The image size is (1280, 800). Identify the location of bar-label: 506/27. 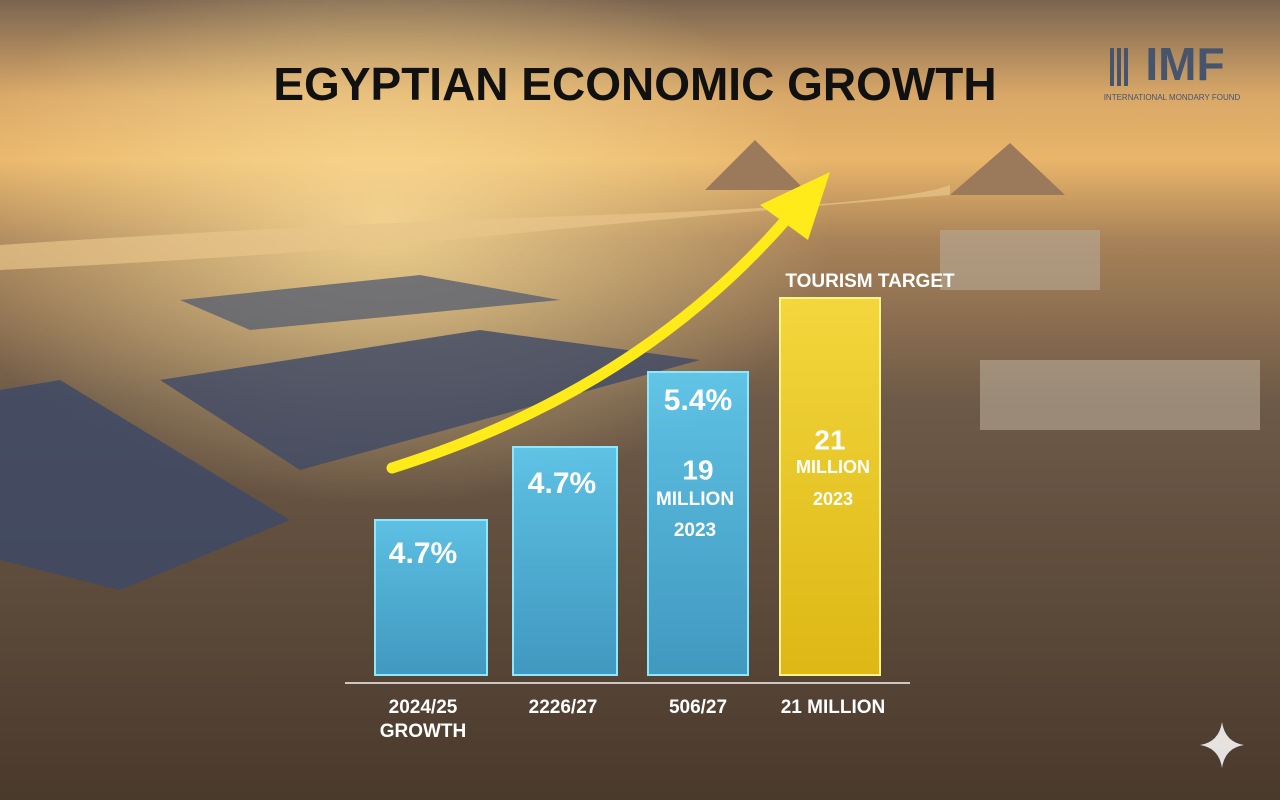
(698, 707).